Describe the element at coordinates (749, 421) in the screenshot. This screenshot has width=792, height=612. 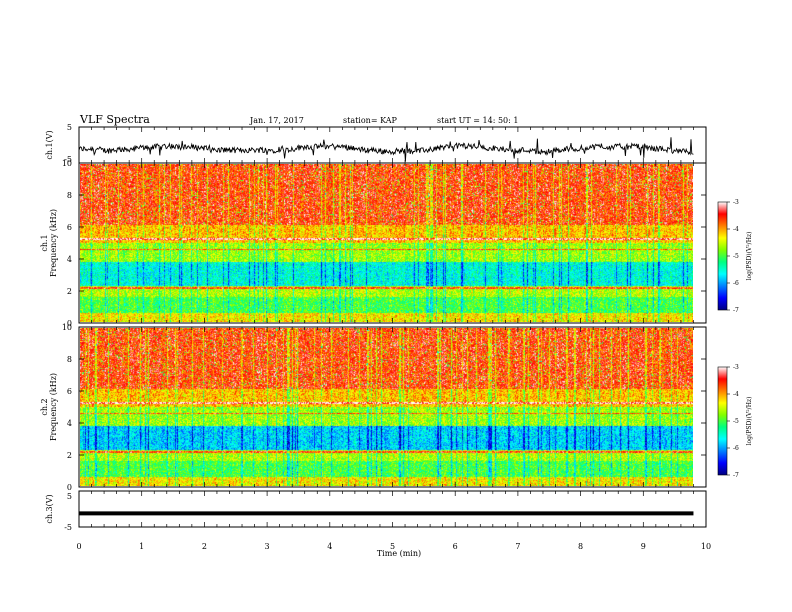
I see `colorbar-ch2-label: log(PSD)(V²/Hz)` at that location.